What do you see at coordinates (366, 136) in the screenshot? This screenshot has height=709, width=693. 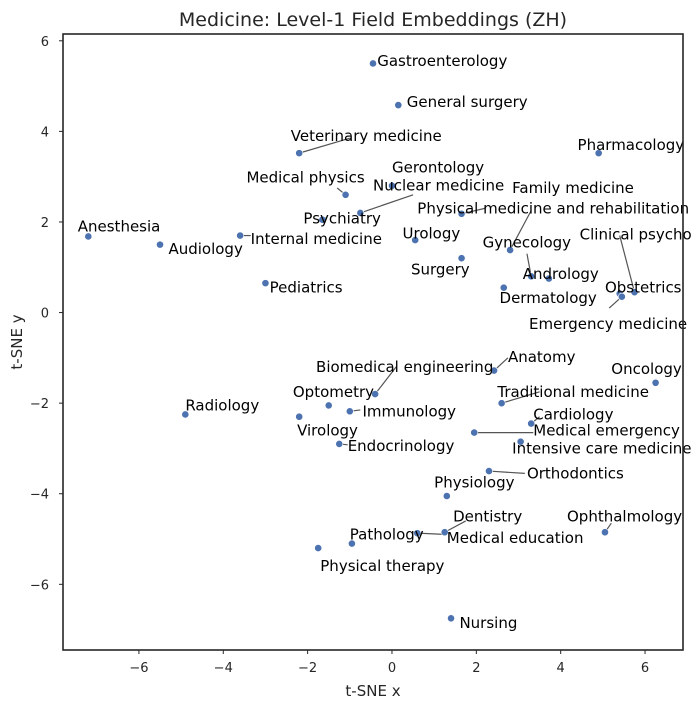 I see `point-label: Veterinary medicine` at bounding box center [366, 136].